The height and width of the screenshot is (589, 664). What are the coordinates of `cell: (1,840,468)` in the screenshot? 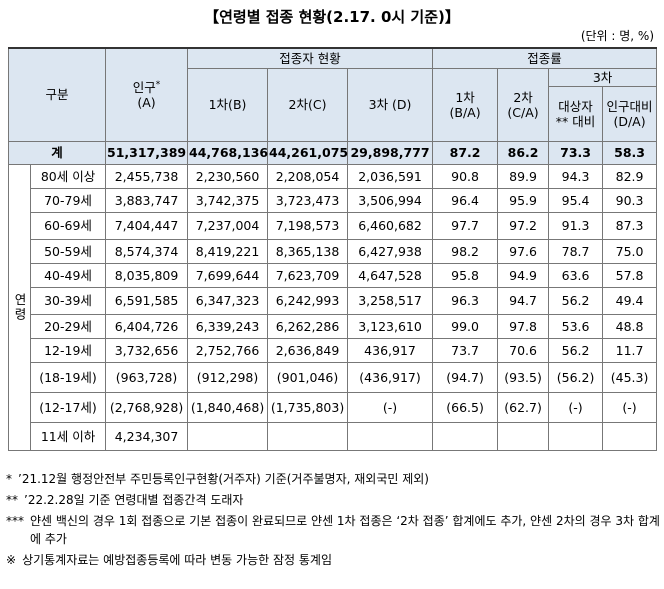 It's located at (228, 407).